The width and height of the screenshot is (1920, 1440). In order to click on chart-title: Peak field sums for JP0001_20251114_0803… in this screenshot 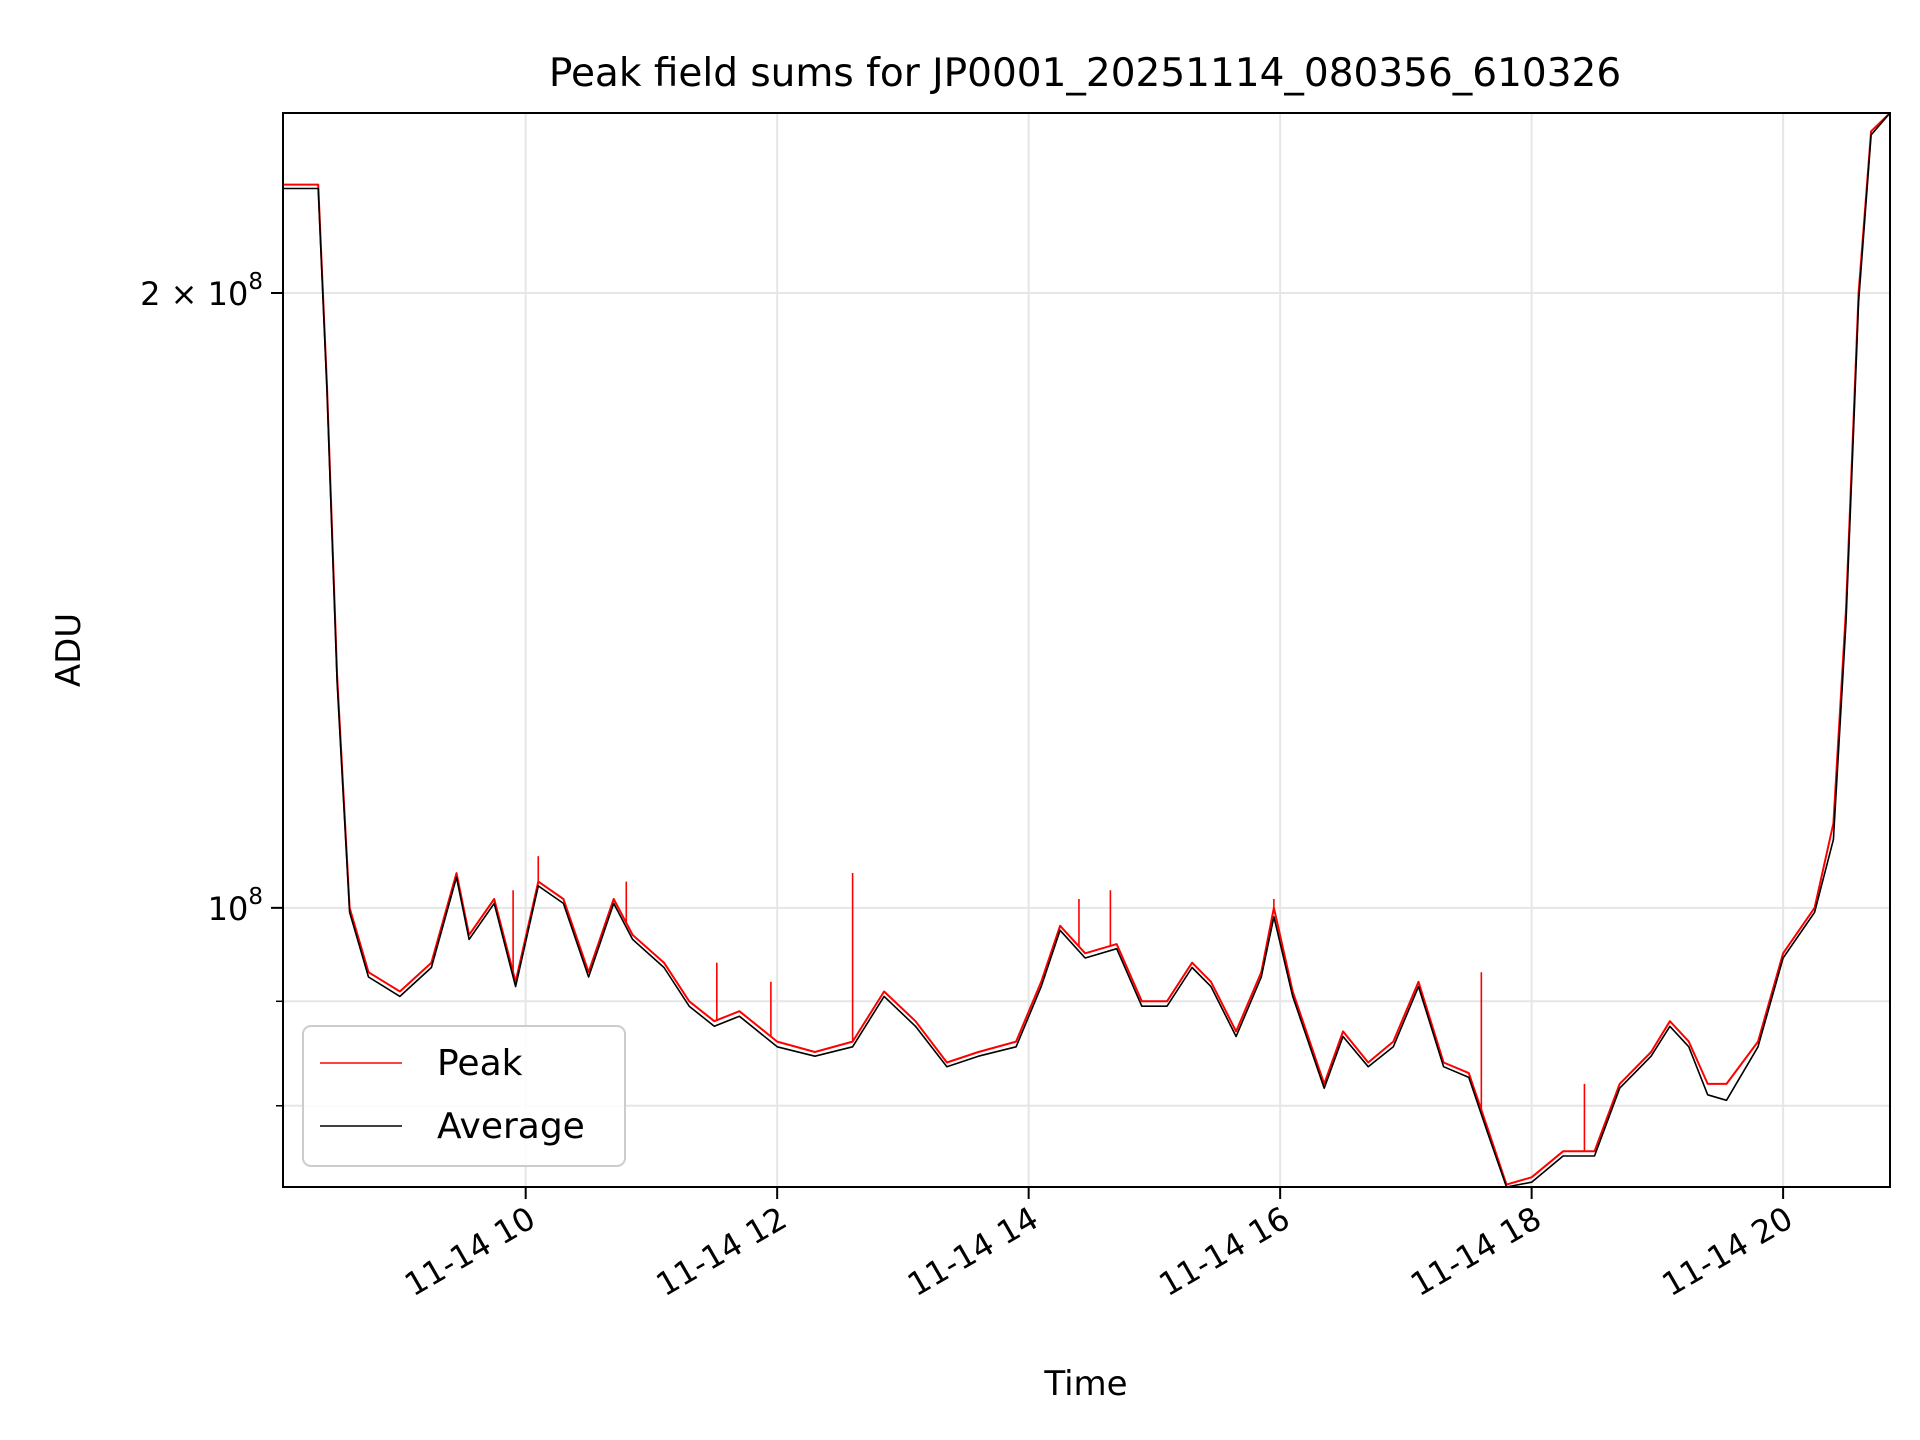, I will do `click(1085, 73)`.